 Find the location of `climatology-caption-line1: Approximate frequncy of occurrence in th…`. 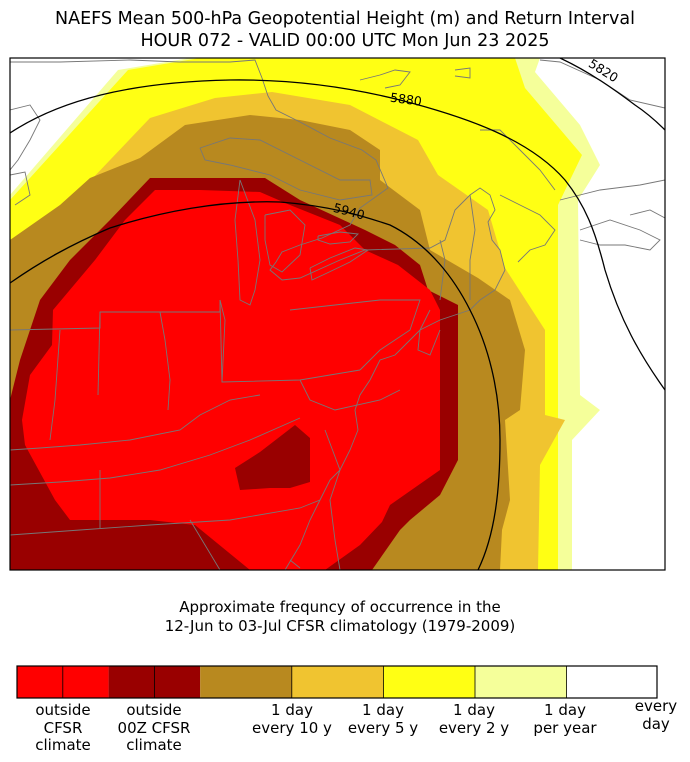

climatology-caption-line1: Approximate frequncy of occurrence in th… is located at coordinates (340, 607).